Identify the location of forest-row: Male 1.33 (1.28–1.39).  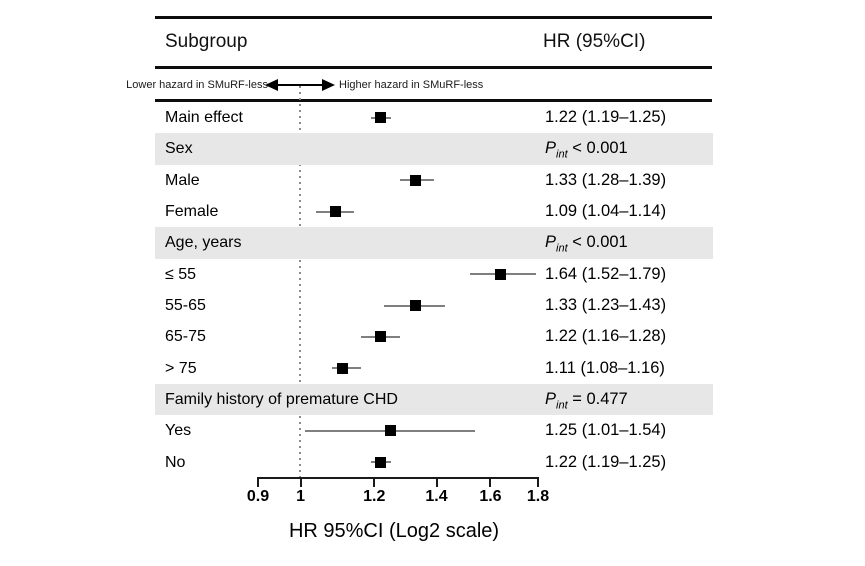
(434, 180).